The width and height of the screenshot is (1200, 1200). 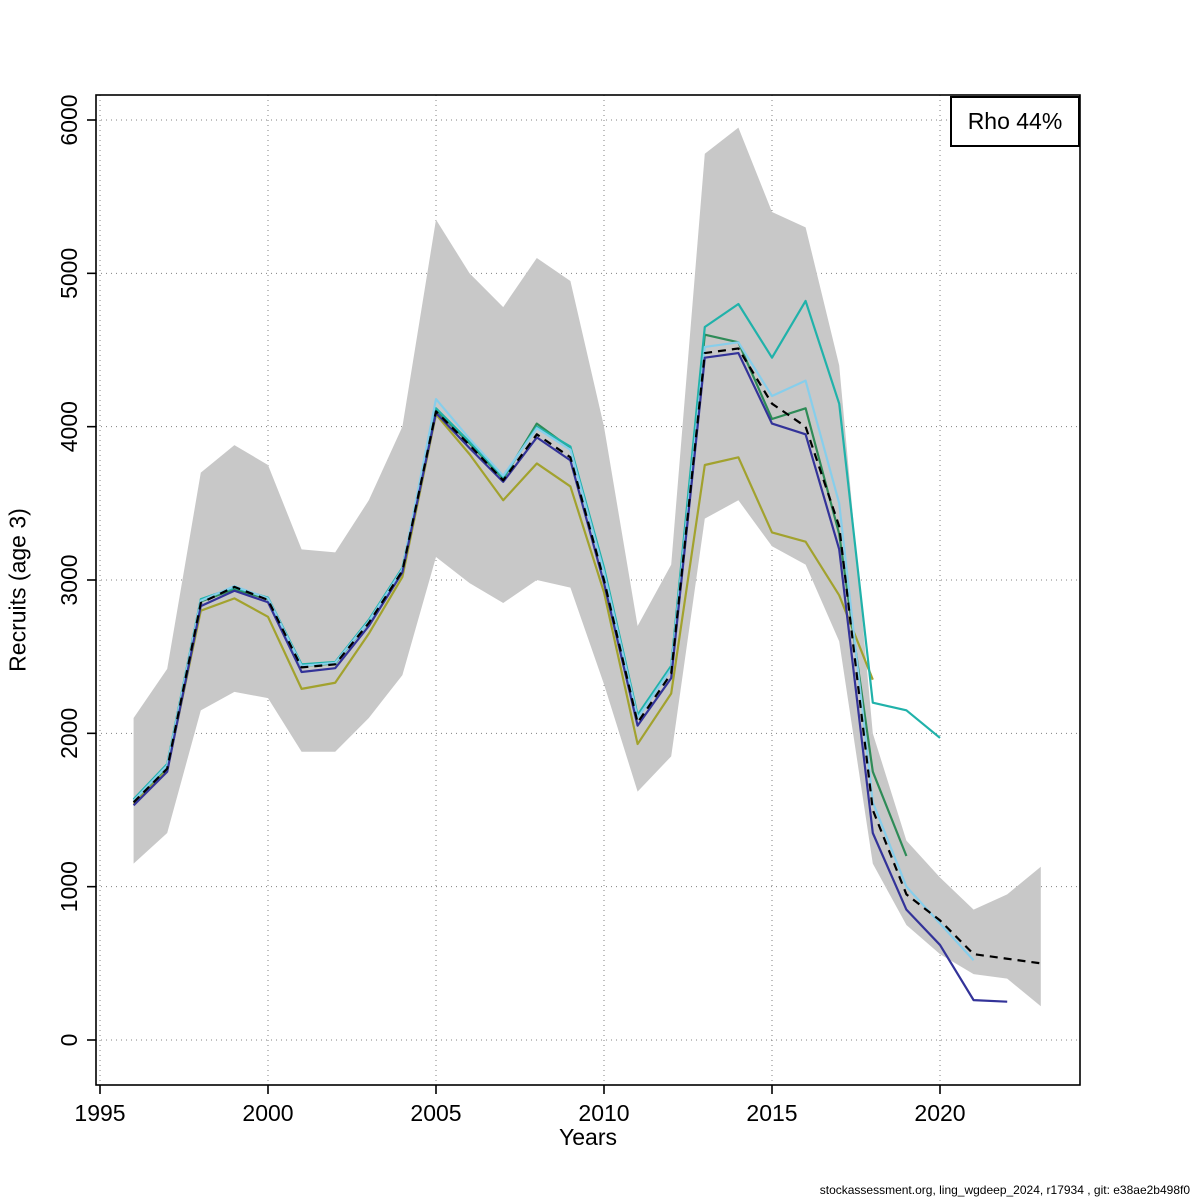 I want to click on y-tick-label: 6000, so click(x=69, y=119).